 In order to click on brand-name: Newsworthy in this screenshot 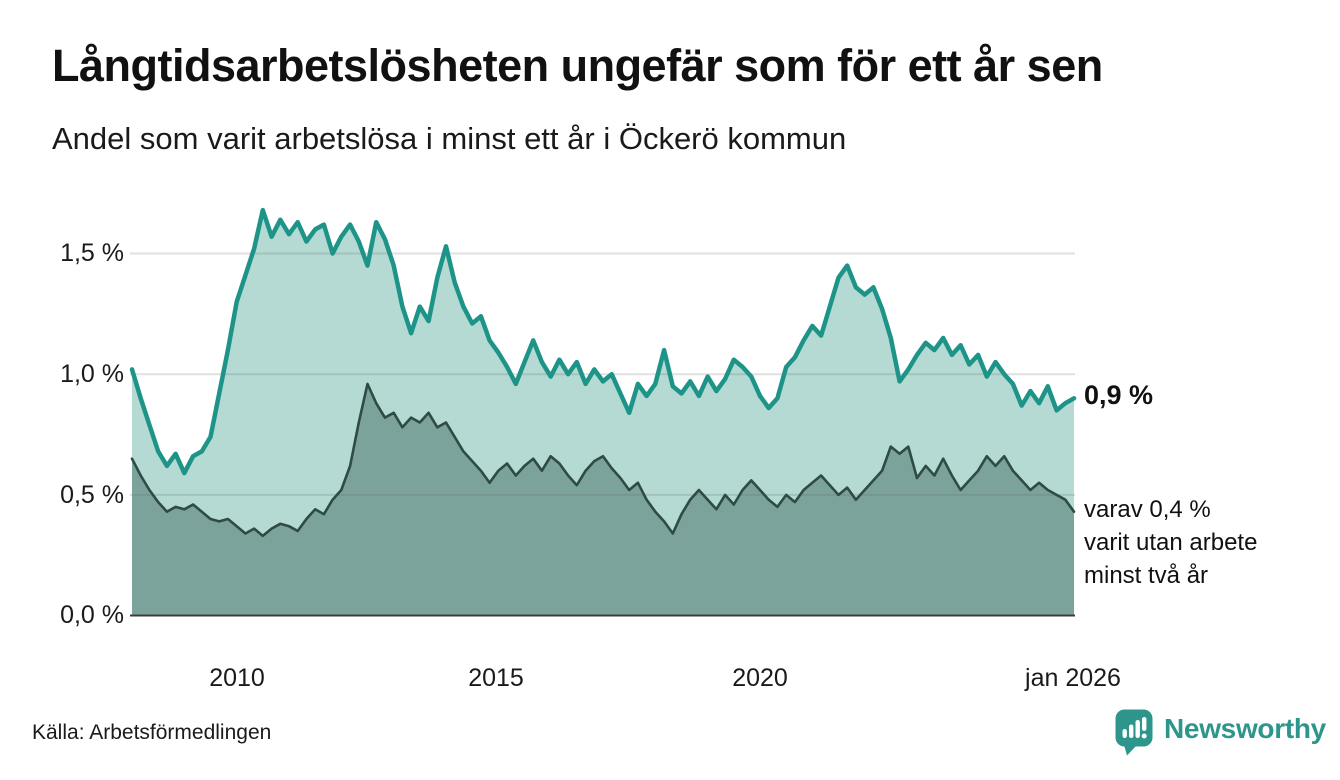, I will do `click(1245, 728)`.